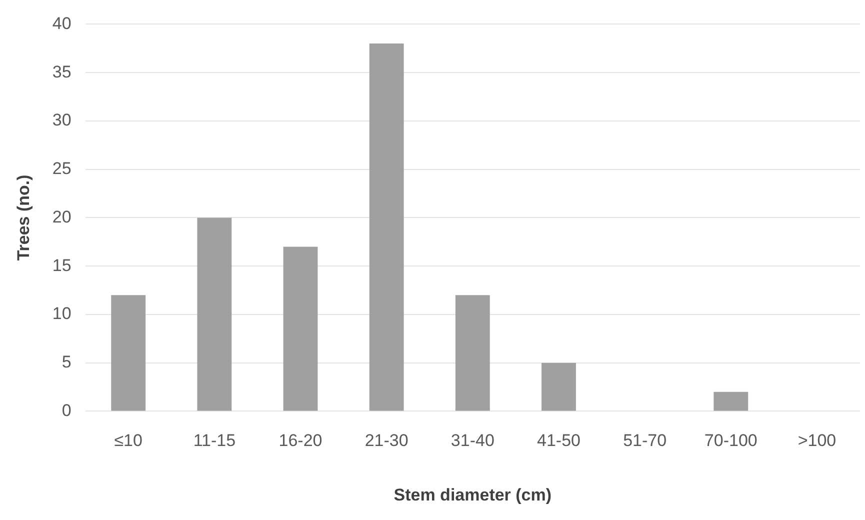 This screenshot has width=865, height=520. What do you see at coordinates (731, 440) in the screenshot?
I see `x-tick-label: 70-100` at bounding box center [731, 440].